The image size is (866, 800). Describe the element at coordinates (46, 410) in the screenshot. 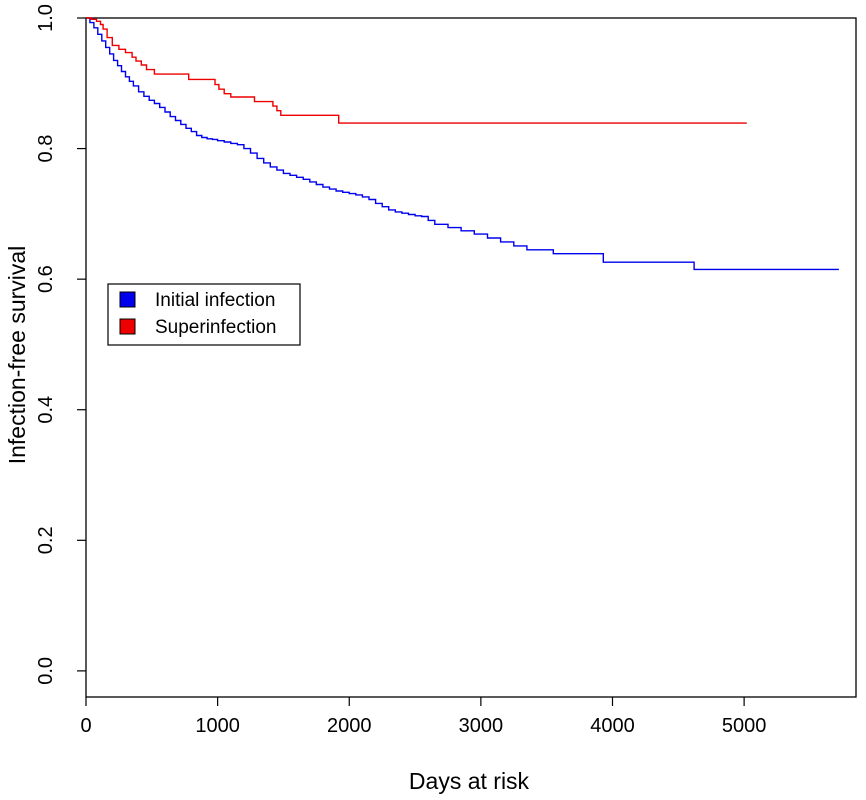

I see `y-tick-label: 0.4` at that location.